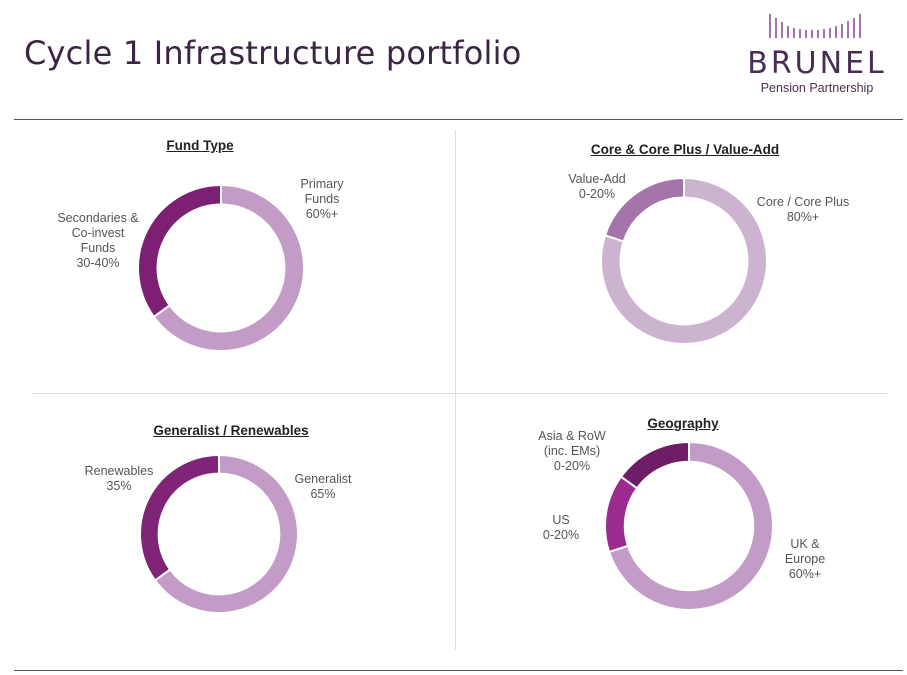 This screenshot has width=907, height=675. What do you see at coordinates (459, 393) in the screenshot?
I see `quadrant-divider-horizontal` at bounding box center [459, 393].